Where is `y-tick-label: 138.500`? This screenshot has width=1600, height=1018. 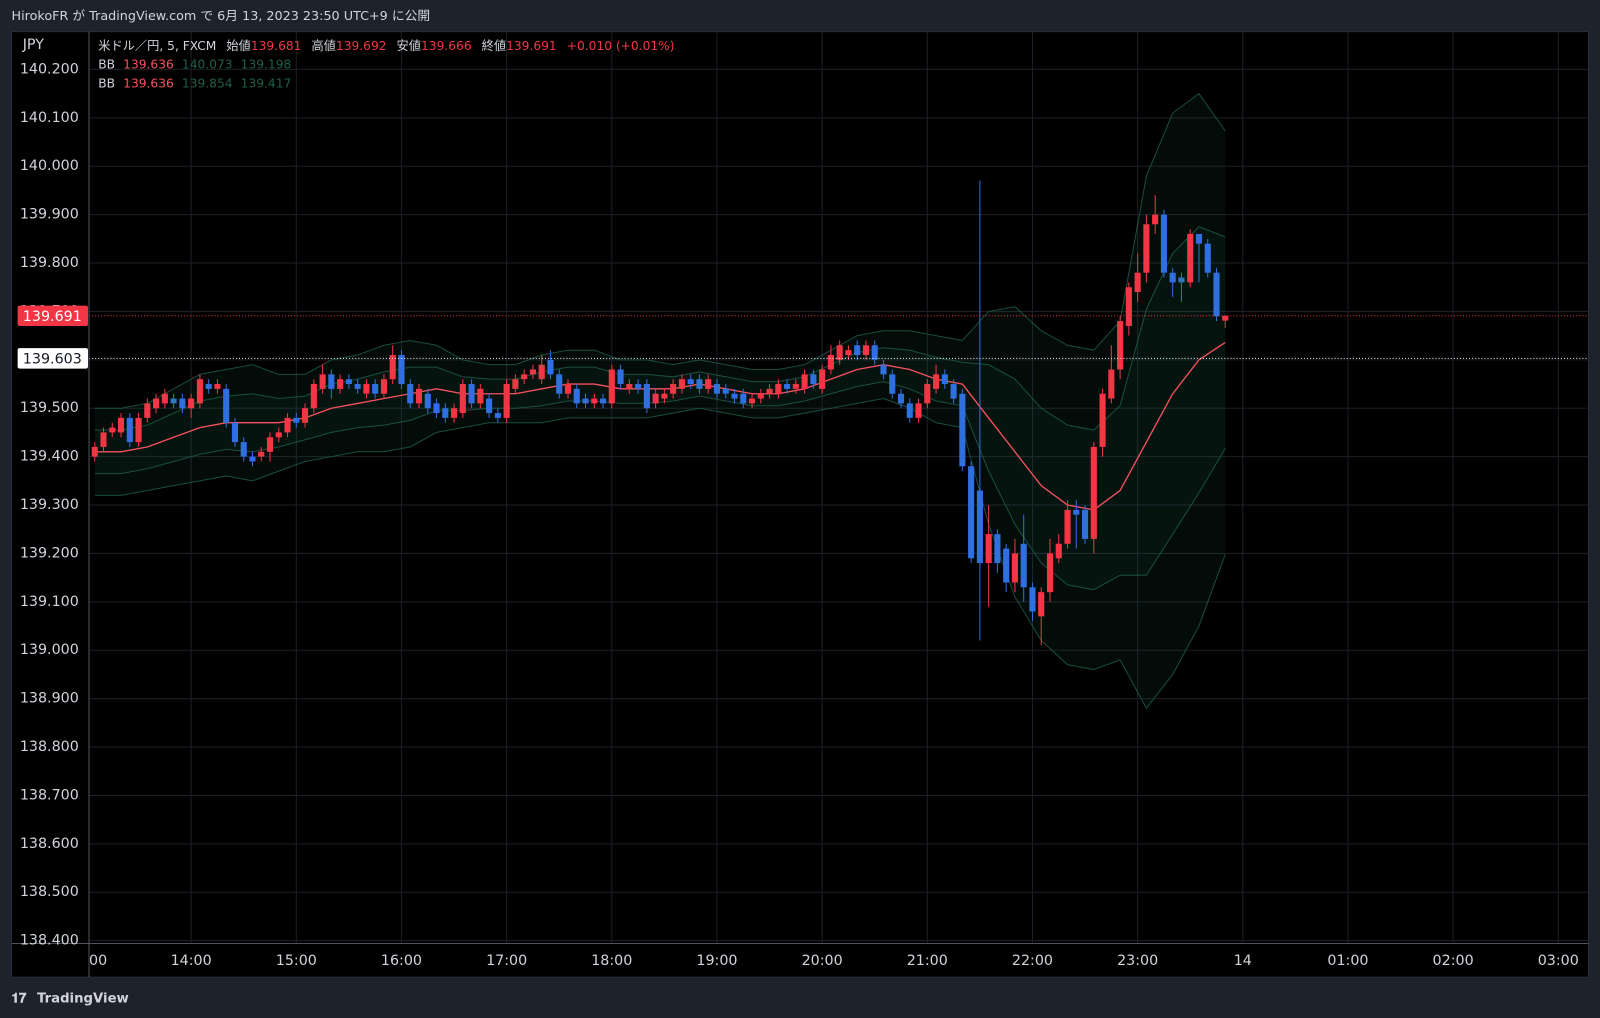
y-tick-label: 138.500 is located at coordinates (49, 892).